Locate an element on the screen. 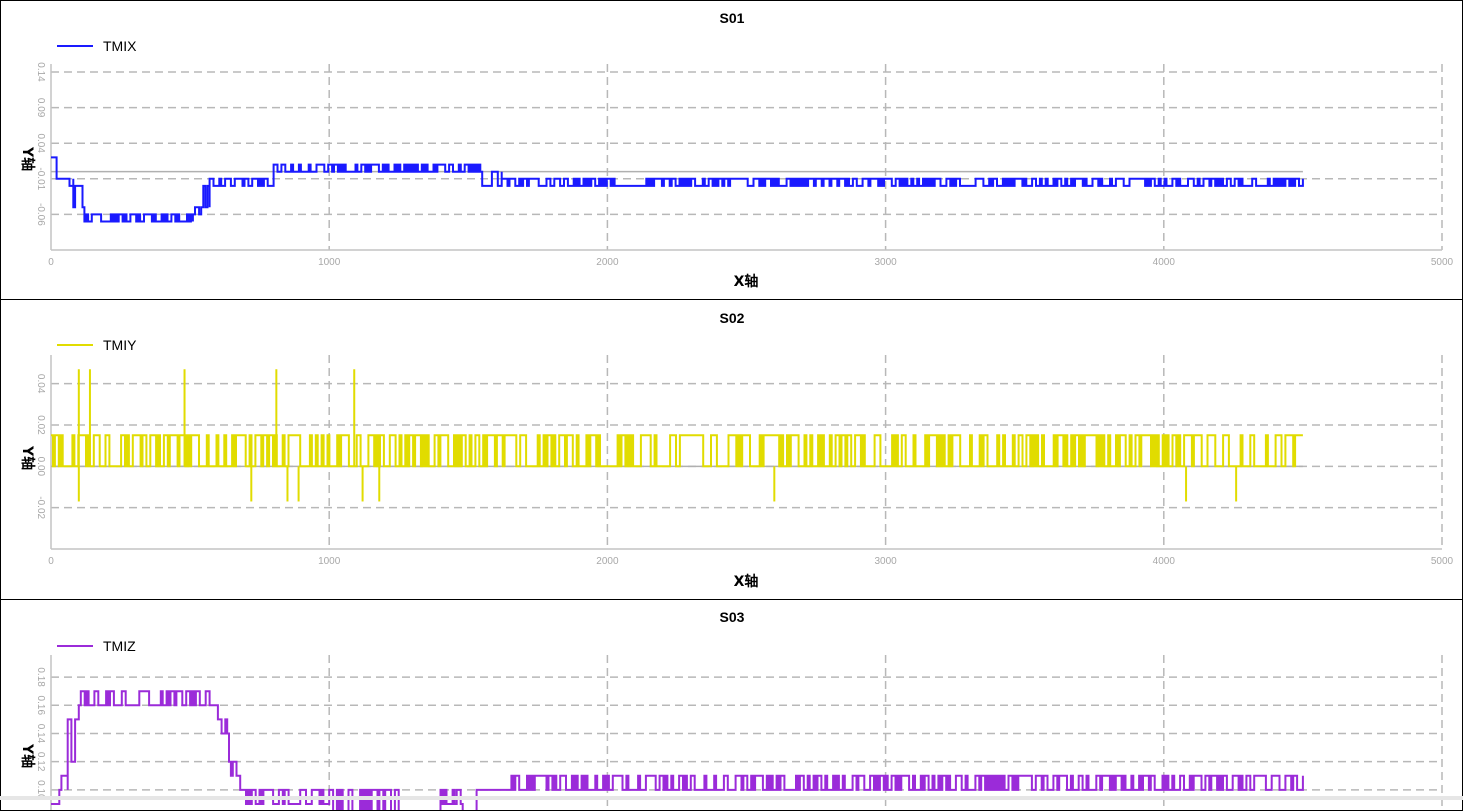 The height and width of the screenshot is (811, 1463). y-tick-label: -0.02 is located at coordinates (40, 507).